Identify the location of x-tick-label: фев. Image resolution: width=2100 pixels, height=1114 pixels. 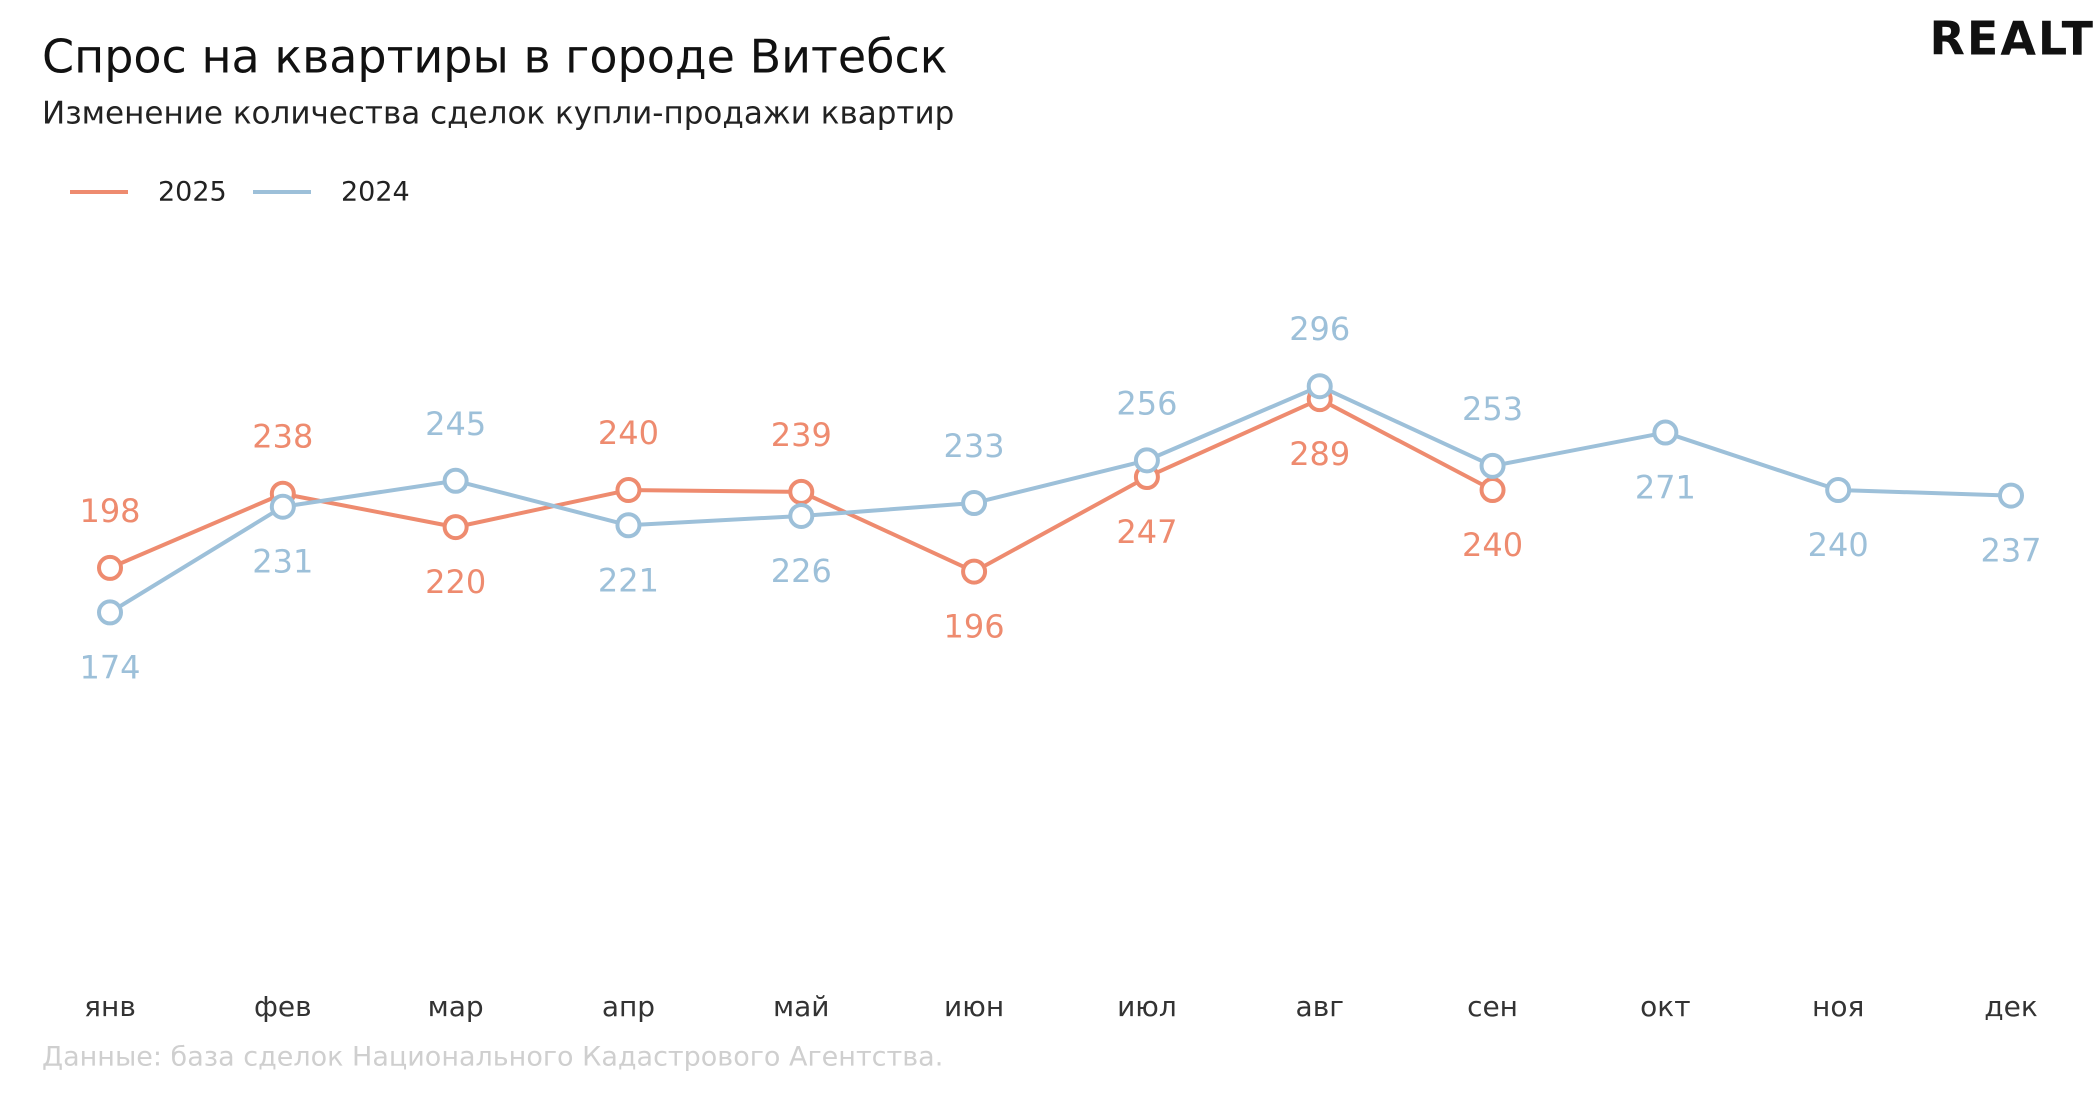
(283, 1006).